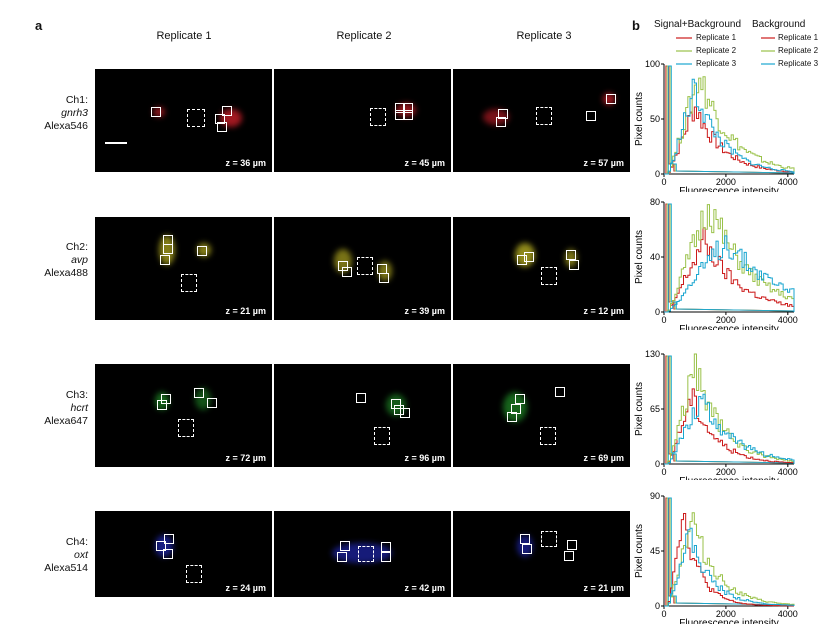  Describe the element at coordinates (603, 163) in the screenshot. I see `z-depth-label: z = 57 µm` at that location.